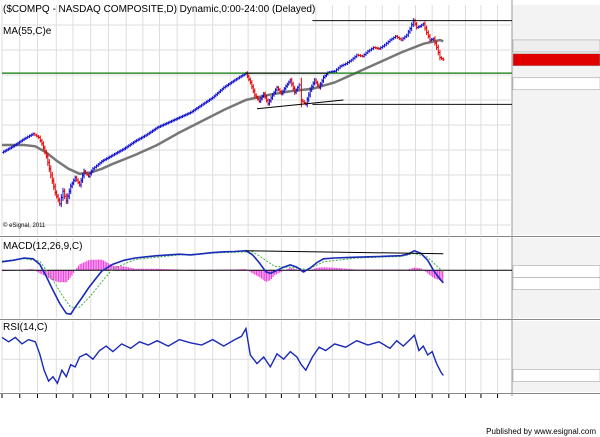 The width and height of the screenshot is (600, 437). What do you see at coordinates (222, 282) in the screenshot?
I see `macd-line` at bounding box center [222, 282].